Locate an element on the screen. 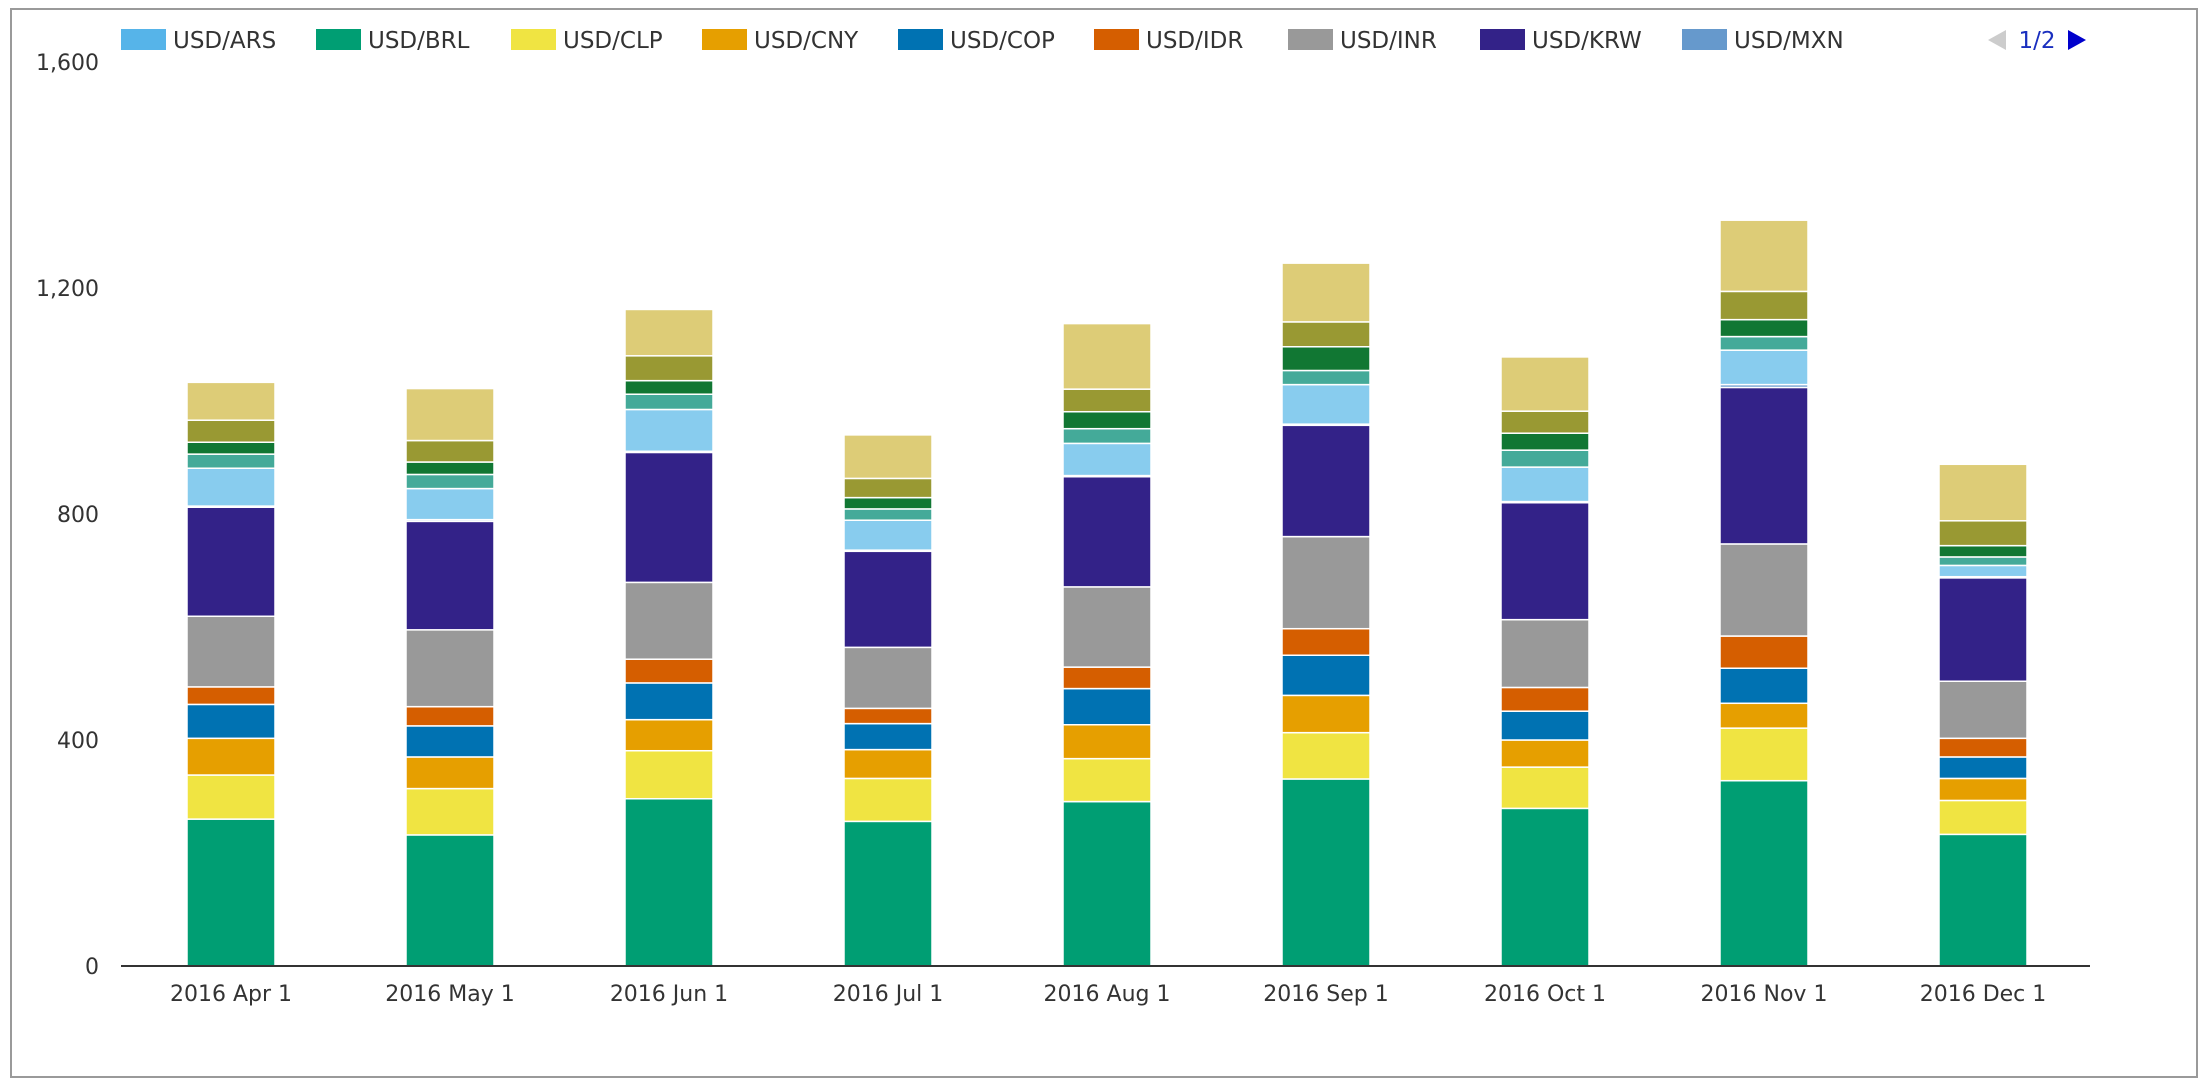 Image resolution: width=2209 pixels, height=1084 pixels. legend-item: USD/COP is located at coordinates (976, 41).